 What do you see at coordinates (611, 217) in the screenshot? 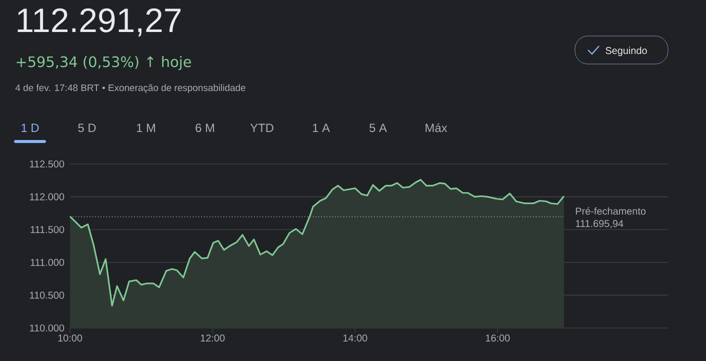
I see `ref-line-label: Pré-fechamento 111.695,94` at bounding box center [611, 217].